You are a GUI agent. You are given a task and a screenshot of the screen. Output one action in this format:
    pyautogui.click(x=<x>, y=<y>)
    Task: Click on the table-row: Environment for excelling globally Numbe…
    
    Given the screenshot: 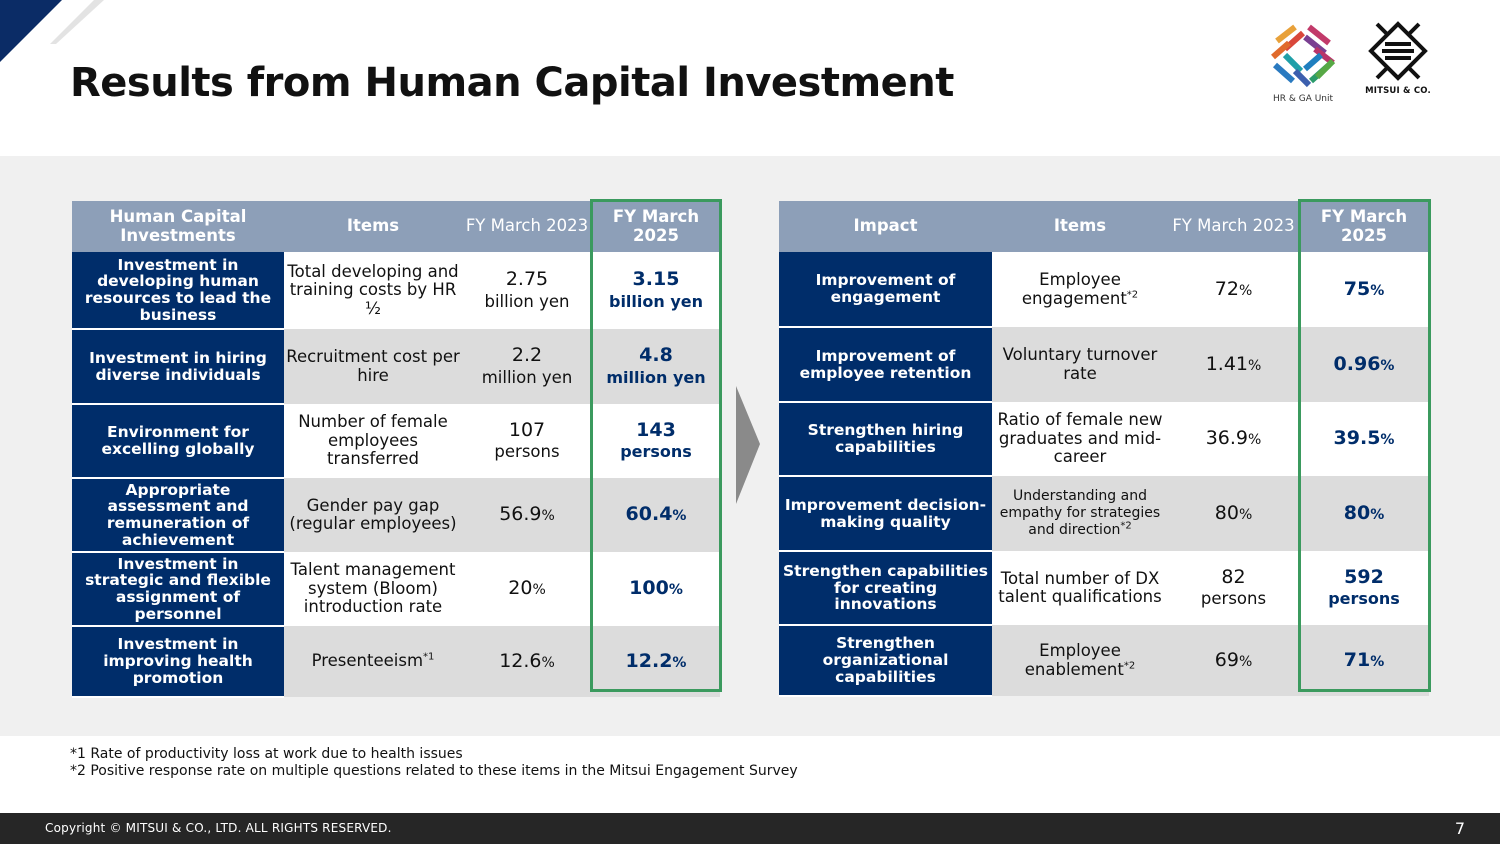 What is the action you would take?
    pyautogui.click(x=396, y=441)
    